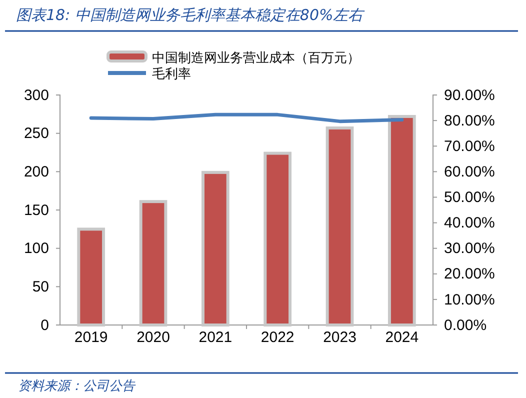 This screenshot has width=526, height=398. What do you see at coordinates (469, 299) in the screenshot?
I see `y2-tick-label: 10.00%` at bounding box center [469, 299].